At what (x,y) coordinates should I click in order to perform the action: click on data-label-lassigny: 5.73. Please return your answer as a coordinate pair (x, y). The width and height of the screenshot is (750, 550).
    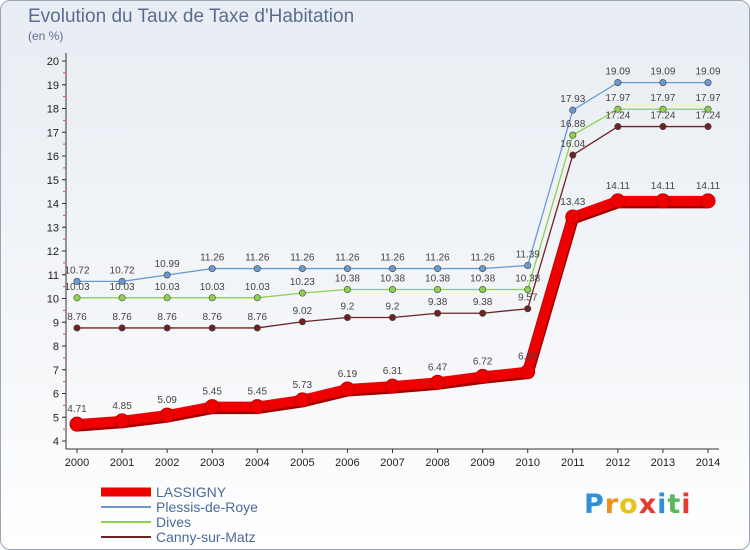
    Looking at the image, I should click on (303, 385).